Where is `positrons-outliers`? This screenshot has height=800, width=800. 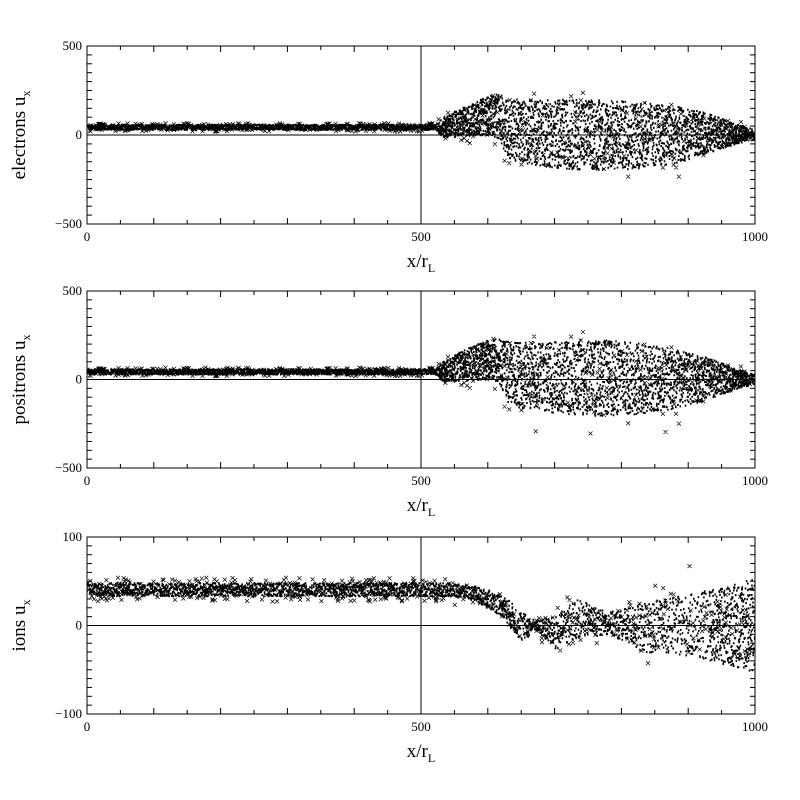 positrons-outliers is located at coordinates (421, 382).